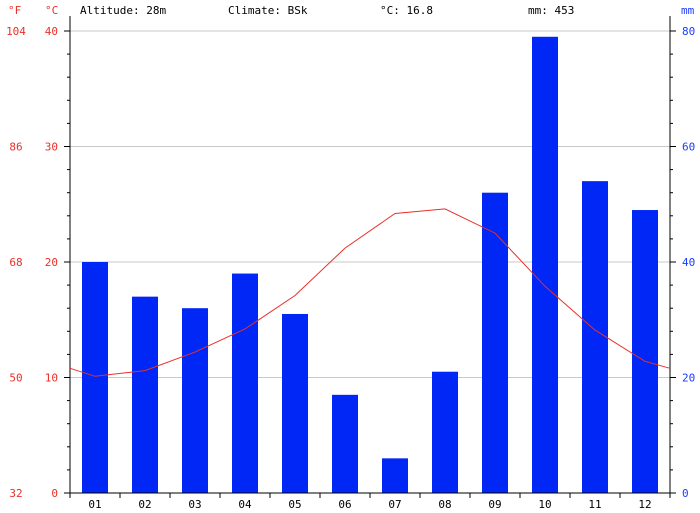 Image resolution: width=700 pixels, height=513 pixels. I want to click on fahrenheit-tick-label: 86, so click(15, 147).